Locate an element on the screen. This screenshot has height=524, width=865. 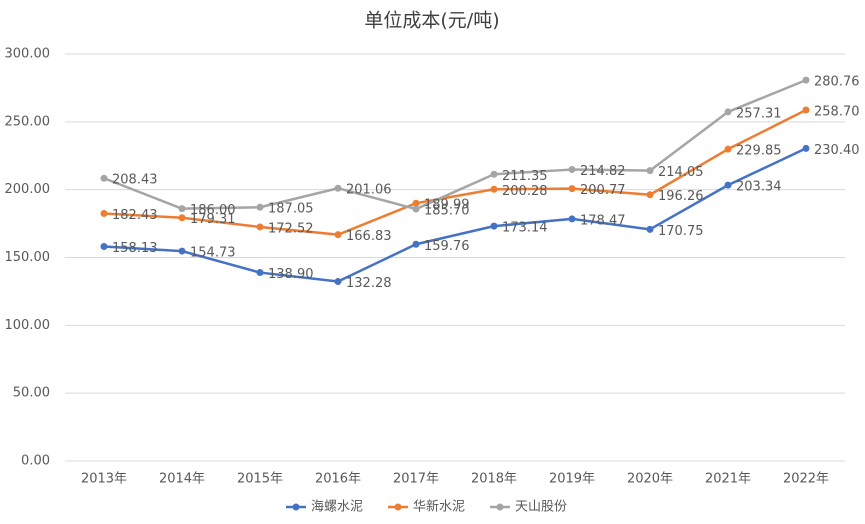
data-label: 257.31 is located at coordinates (759, 113).